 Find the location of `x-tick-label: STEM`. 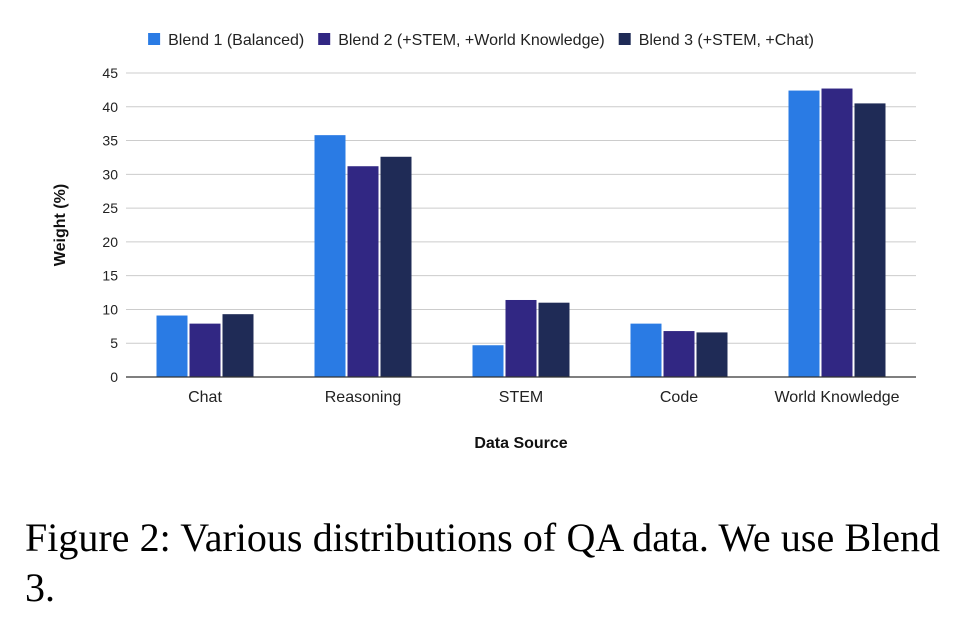

x-tick-label: STEM is located at coordinates (521, 397).